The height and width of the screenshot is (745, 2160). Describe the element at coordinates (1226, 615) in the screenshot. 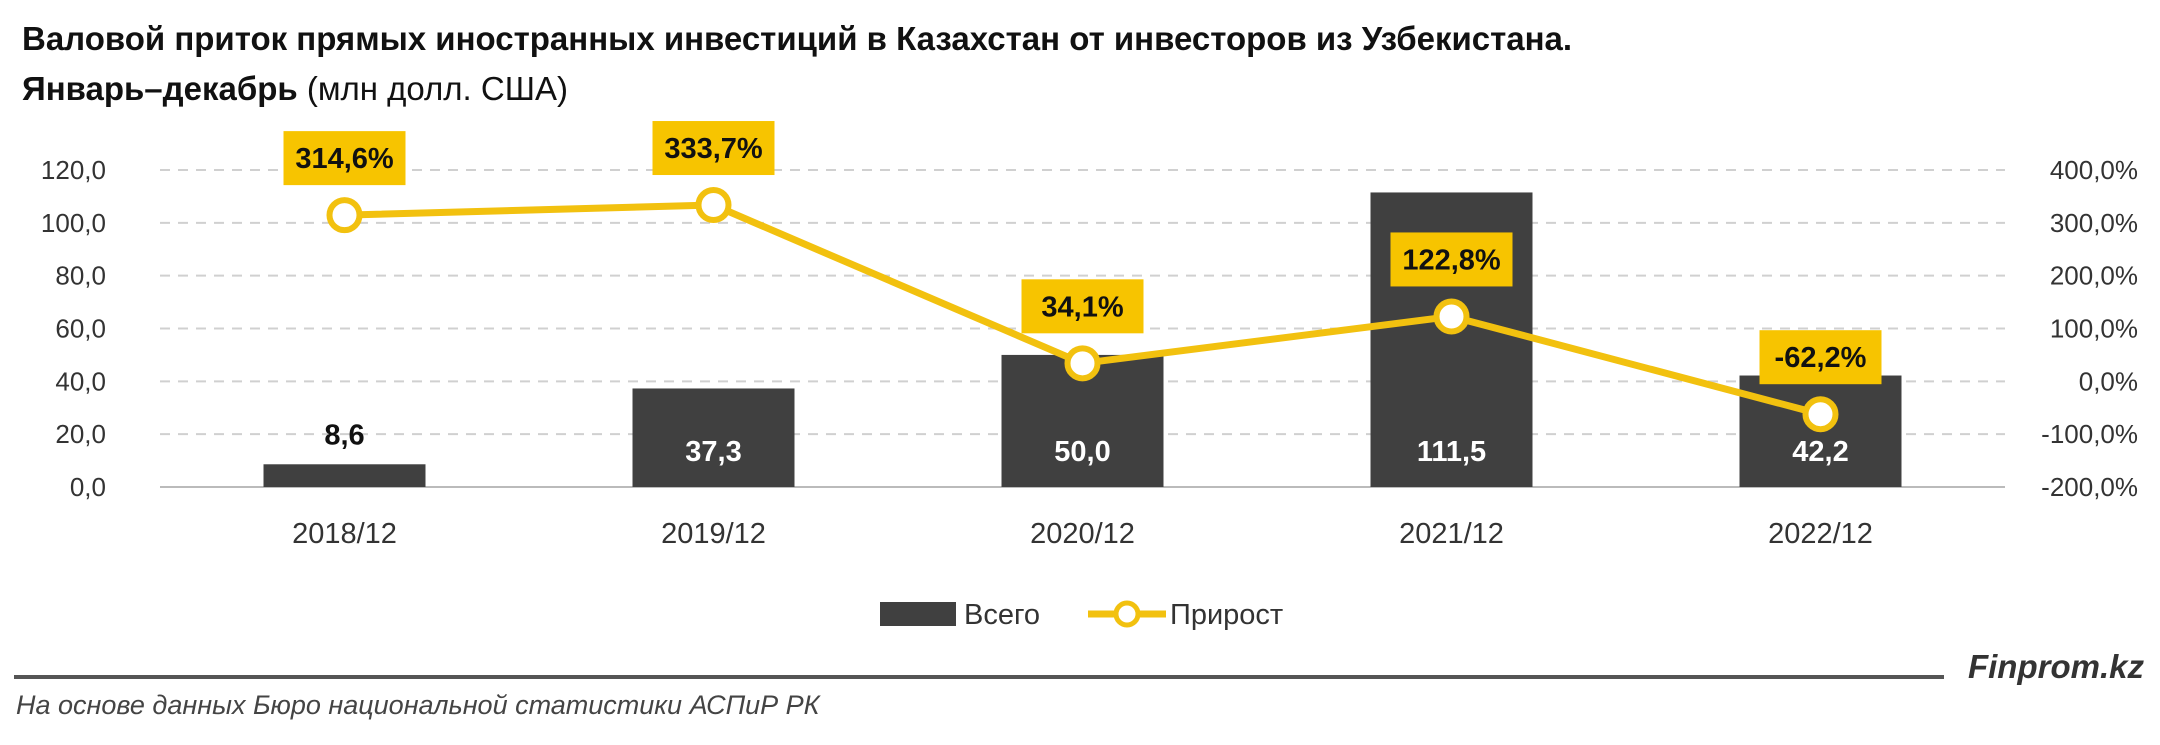

I see `legend-label-prirost: Прирост` at that location.